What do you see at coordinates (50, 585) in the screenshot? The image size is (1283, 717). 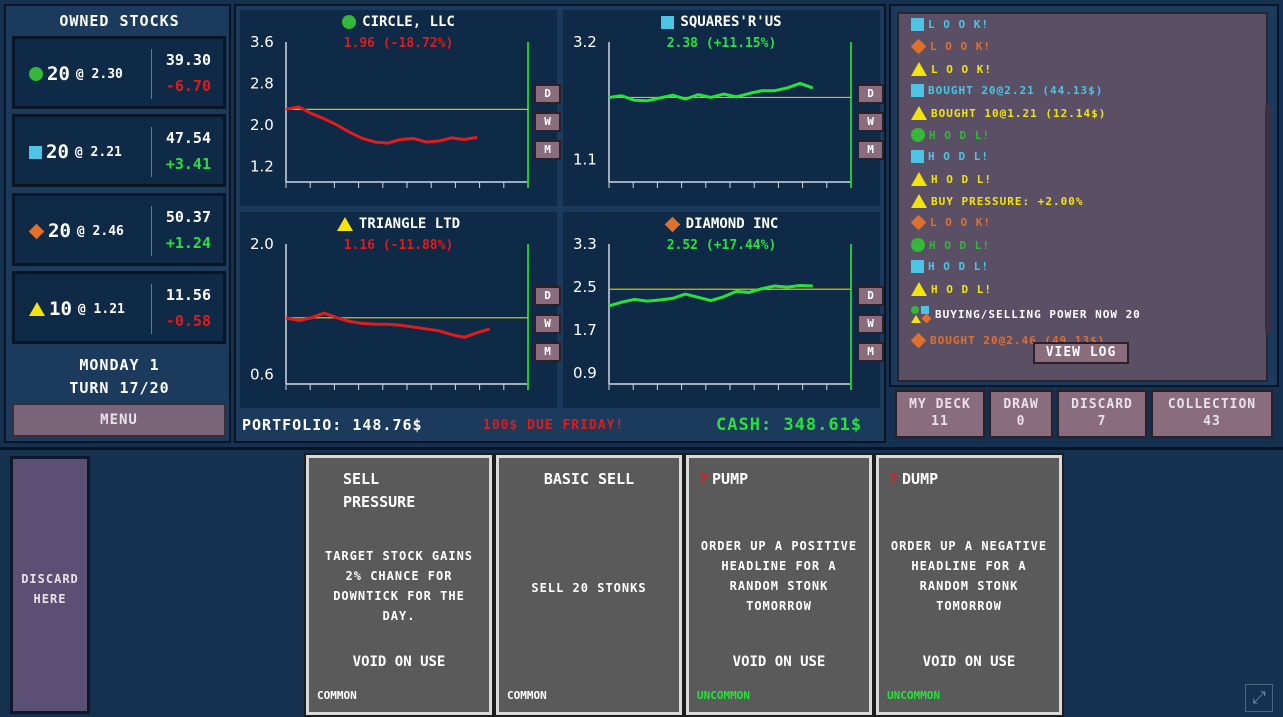 I see `discard-drop-zone: DISCARD HERE` at bounding box center [50, 585].